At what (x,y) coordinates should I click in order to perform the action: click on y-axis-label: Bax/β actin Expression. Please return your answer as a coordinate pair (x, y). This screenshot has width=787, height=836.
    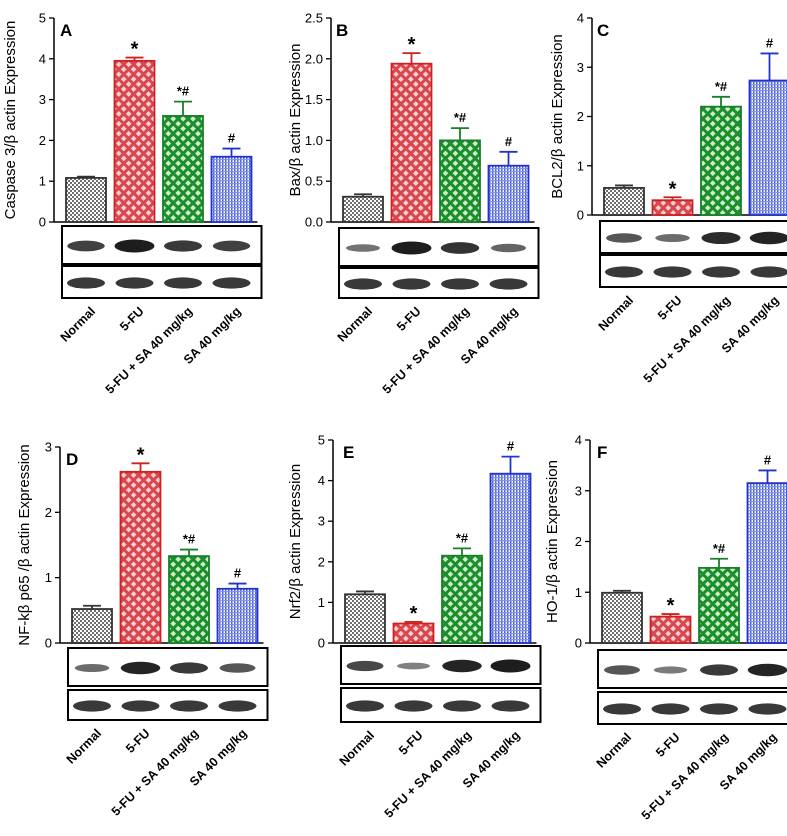
    Looking at the image, I should click on (295, 120).